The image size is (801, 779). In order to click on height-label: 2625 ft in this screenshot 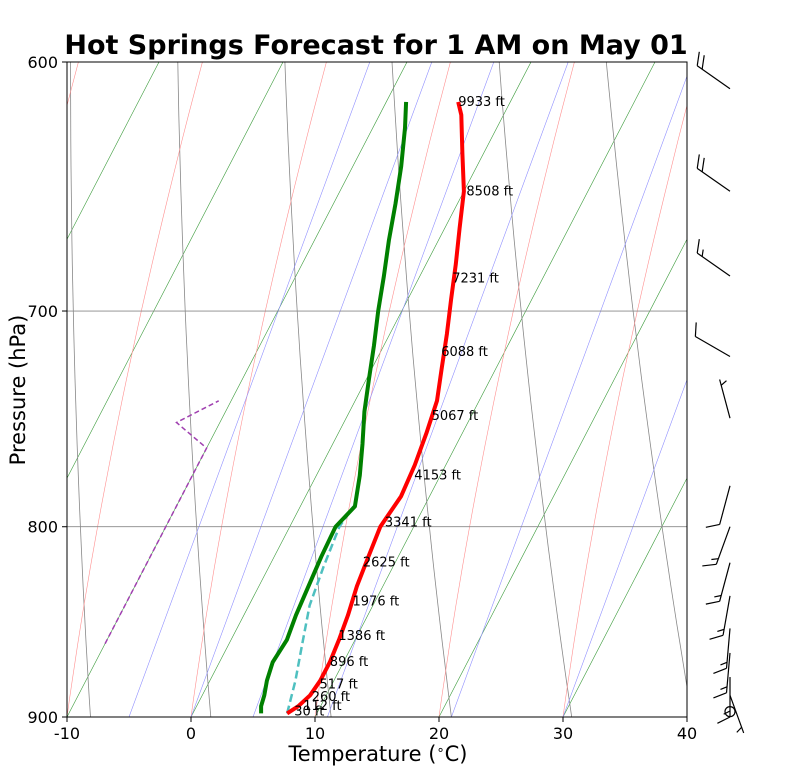, I will do `click(386, 563)`.